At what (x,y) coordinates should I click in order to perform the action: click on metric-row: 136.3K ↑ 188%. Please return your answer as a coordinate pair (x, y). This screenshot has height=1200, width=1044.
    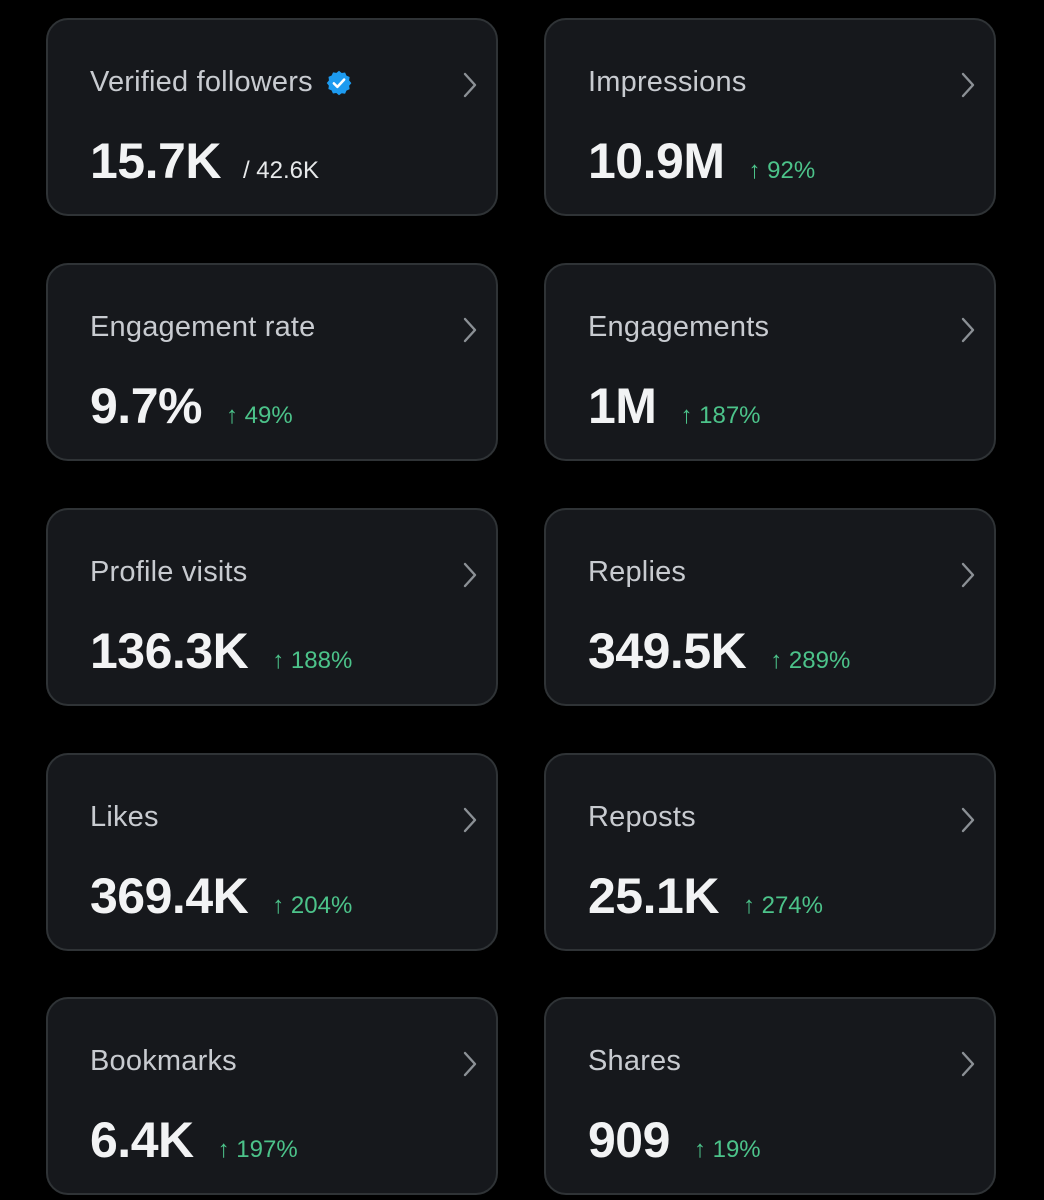
    Looking at the image, I should click on (221, 651).